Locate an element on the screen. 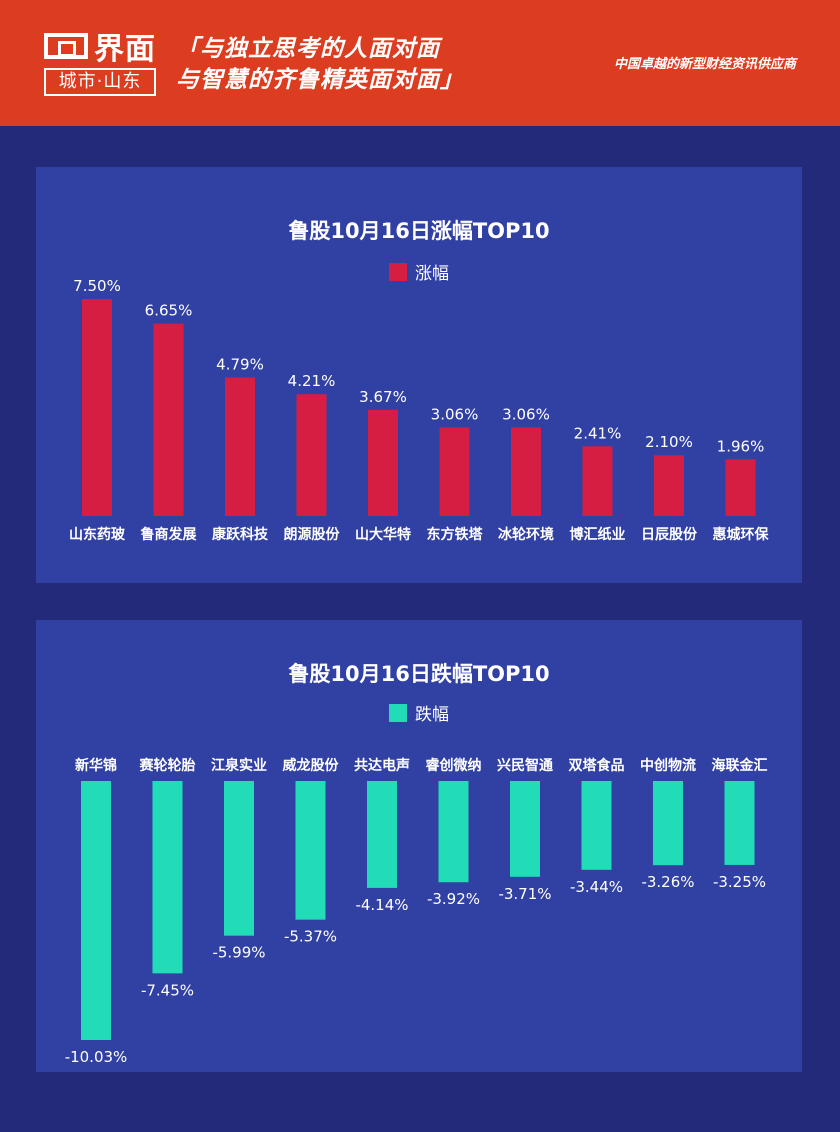 This screenshot has height=1132, width=840. category-label: 赛轮轮胎 is located at coordinates (167, 765).